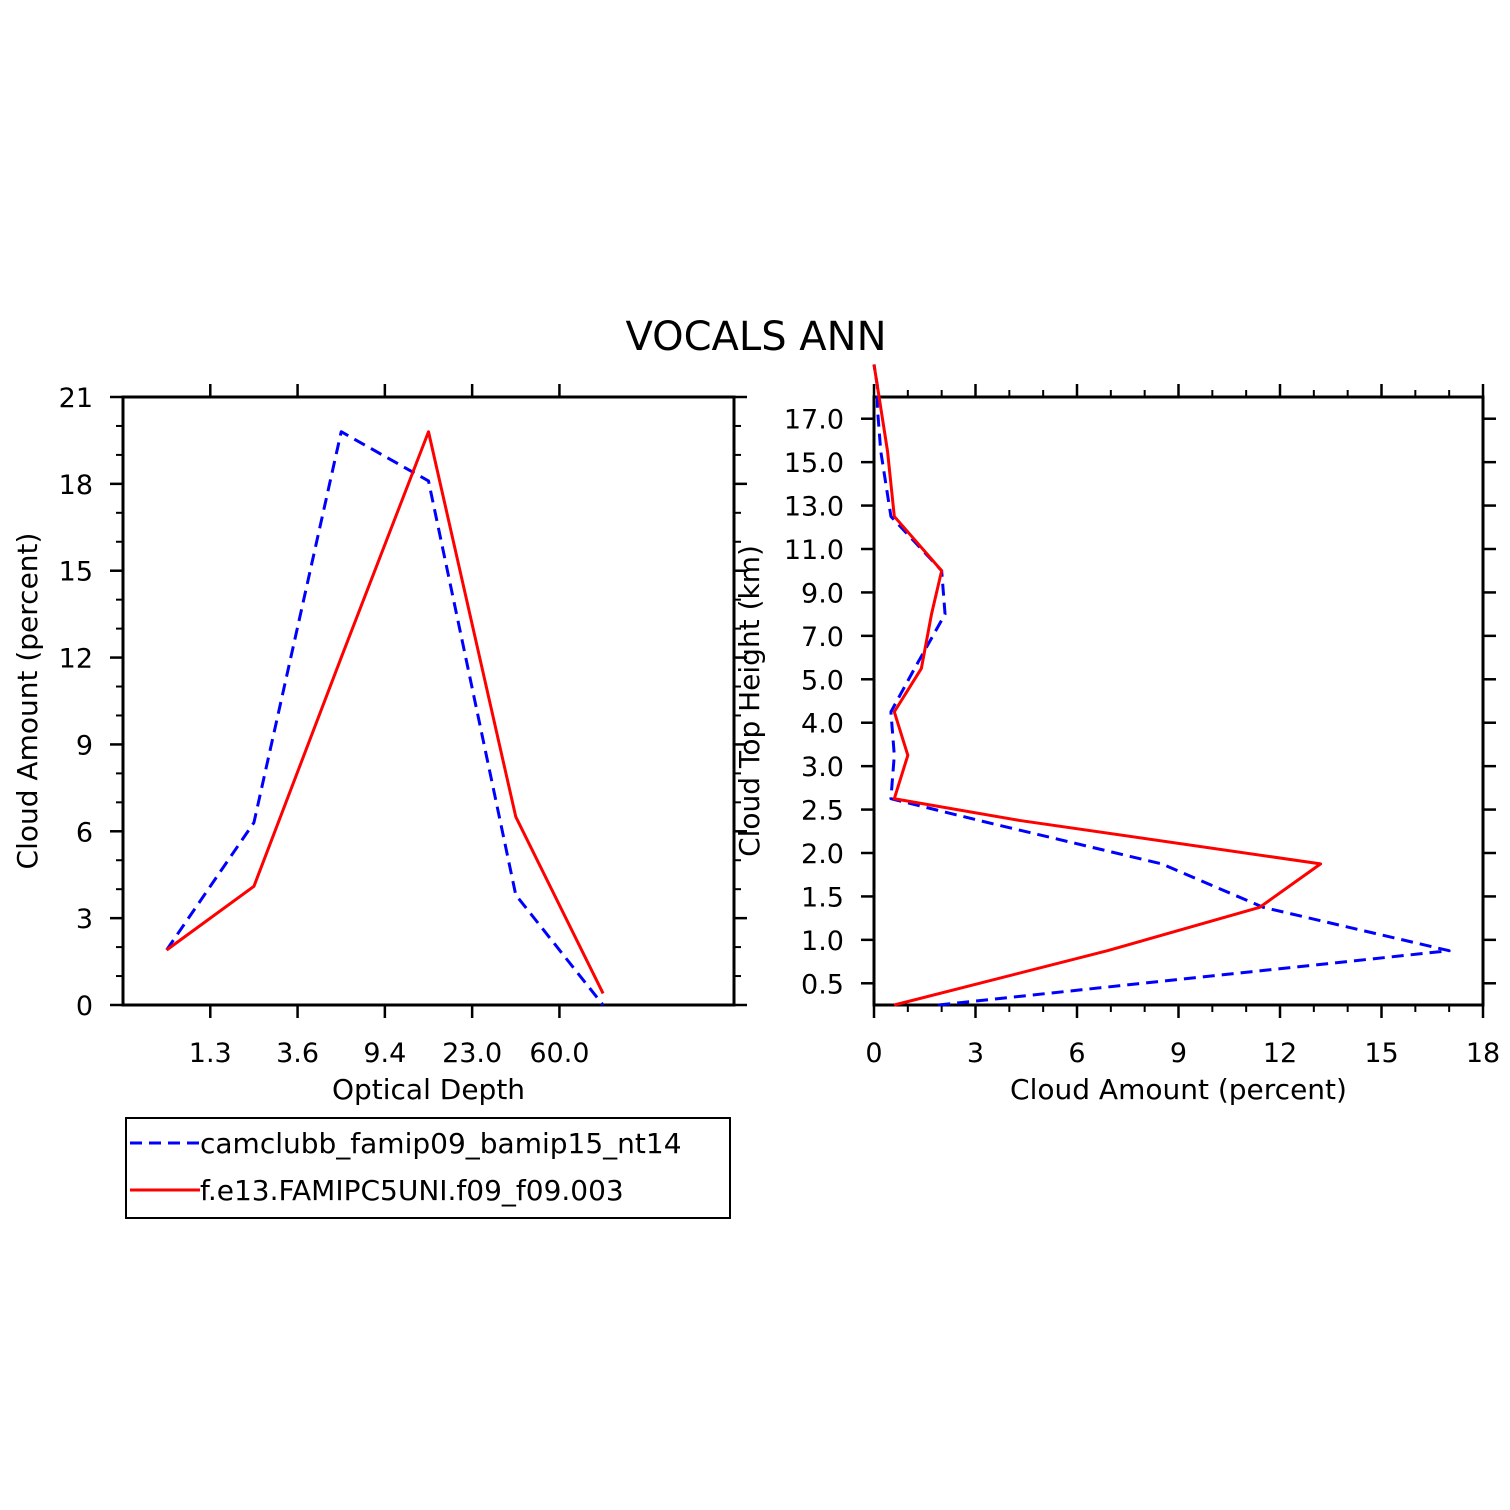  What do you see at coordinates (814, 507) in the screenshot?
I see `y-tick-label-2: 13.0` at bounding box center [814, 507].